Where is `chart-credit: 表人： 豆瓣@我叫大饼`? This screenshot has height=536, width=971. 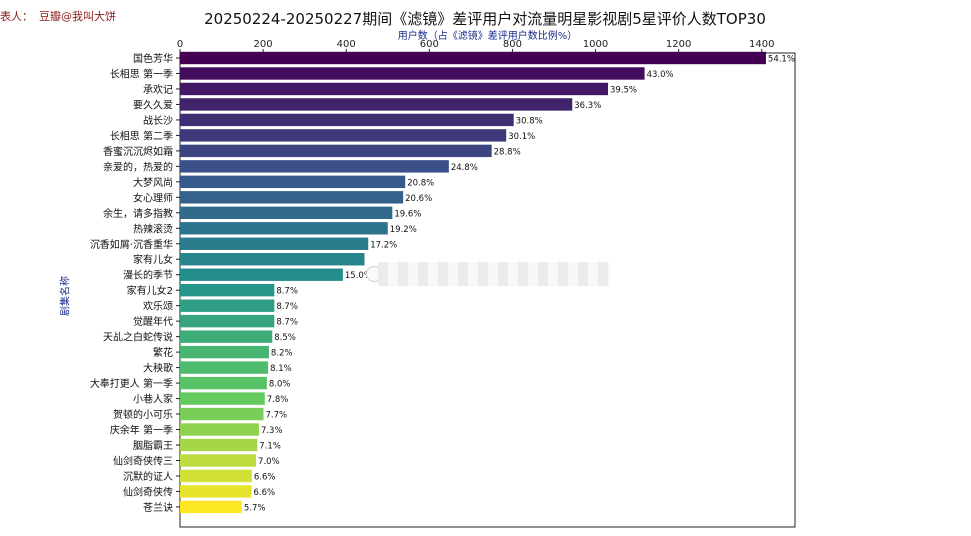
chart-credit: 表人： 豆瓣@我叫大饼 is located at coordinates (58, 16).